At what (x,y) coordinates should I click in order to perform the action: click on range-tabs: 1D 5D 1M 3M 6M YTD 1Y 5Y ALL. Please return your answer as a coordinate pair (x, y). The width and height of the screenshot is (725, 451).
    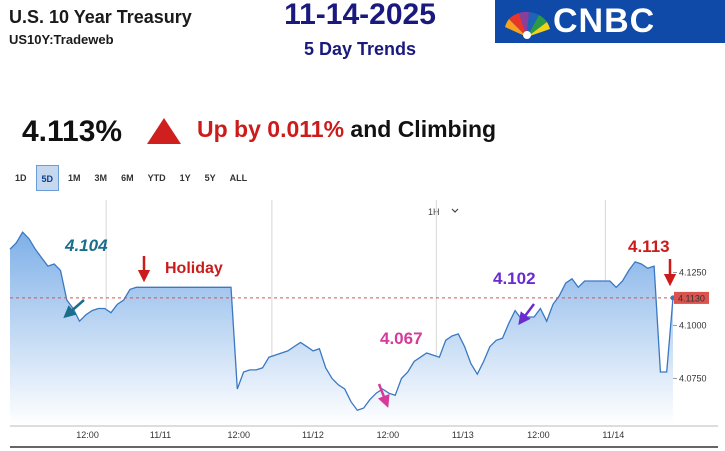
    Looking at the image, I should click on (133, 178).